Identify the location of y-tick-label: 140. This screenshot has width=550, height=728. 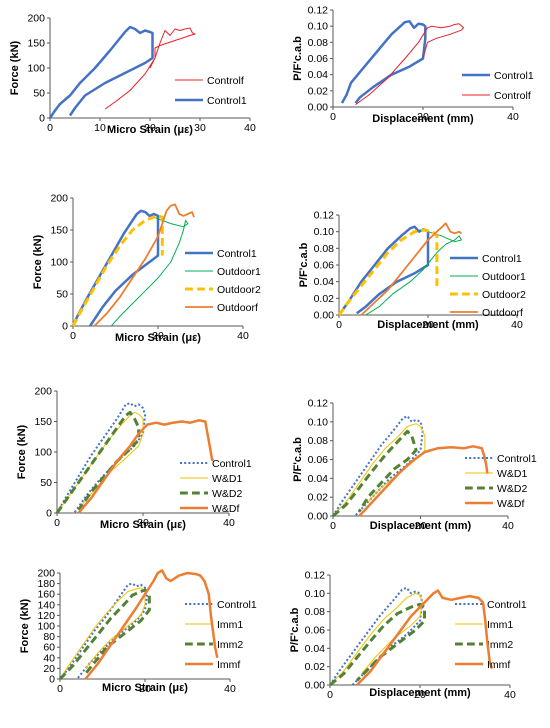
(46, 605).